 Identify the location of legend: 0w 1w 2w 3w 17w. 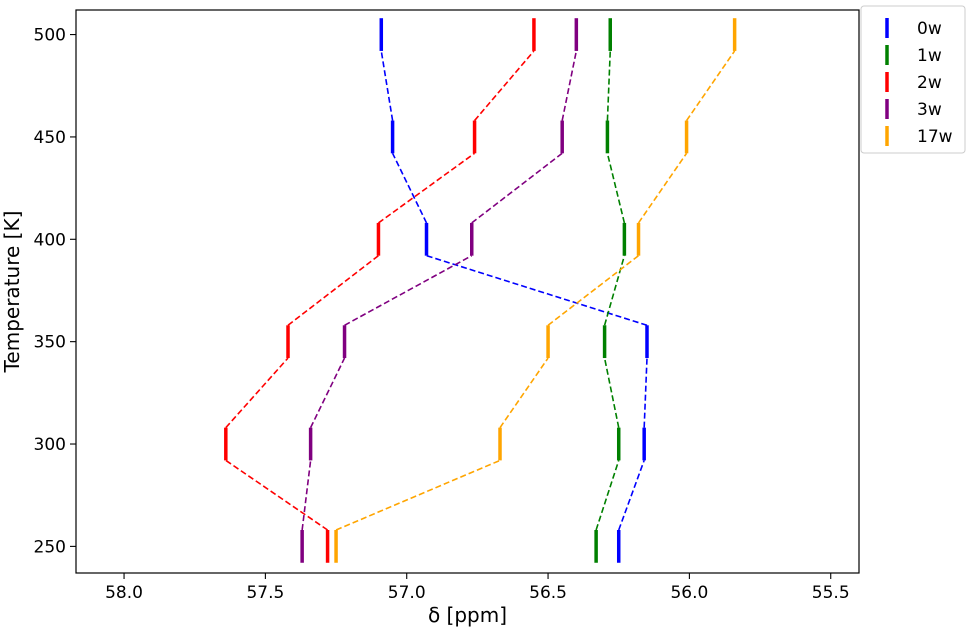
(913, 79).